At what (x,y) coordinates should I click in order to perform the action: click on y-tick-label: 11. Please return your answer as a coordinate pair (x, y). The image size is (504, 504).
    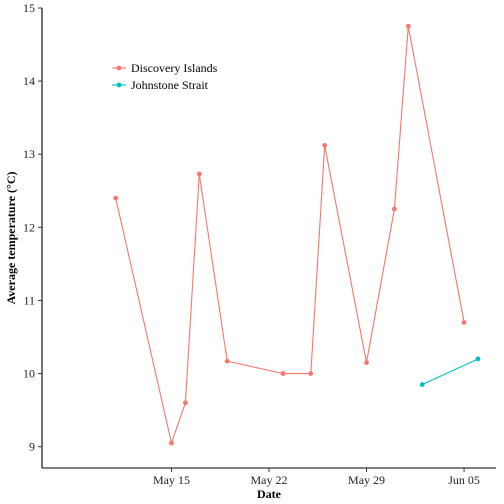
    Looking at the image, I should click on (29, 300).